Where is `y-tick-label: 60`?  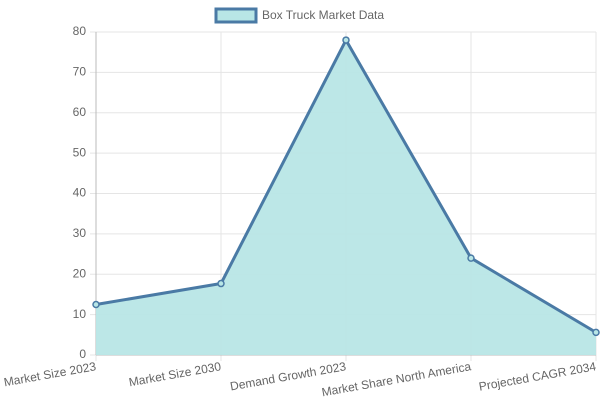 y-tick-label: 60 is located at coordinates (80, 112).